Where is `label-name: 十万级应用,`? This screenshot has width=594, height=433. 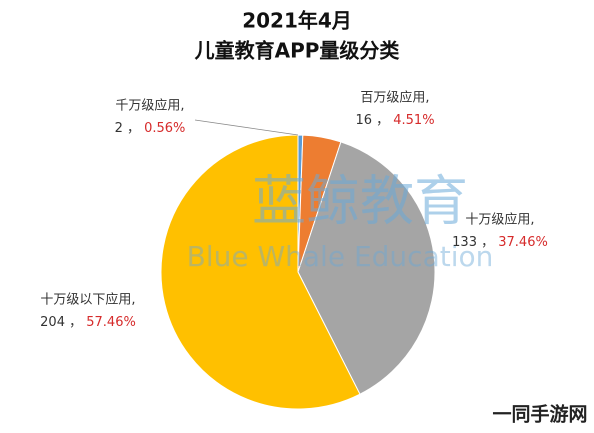
label-name: 十万级应用, is located at coordinates (499, 220).